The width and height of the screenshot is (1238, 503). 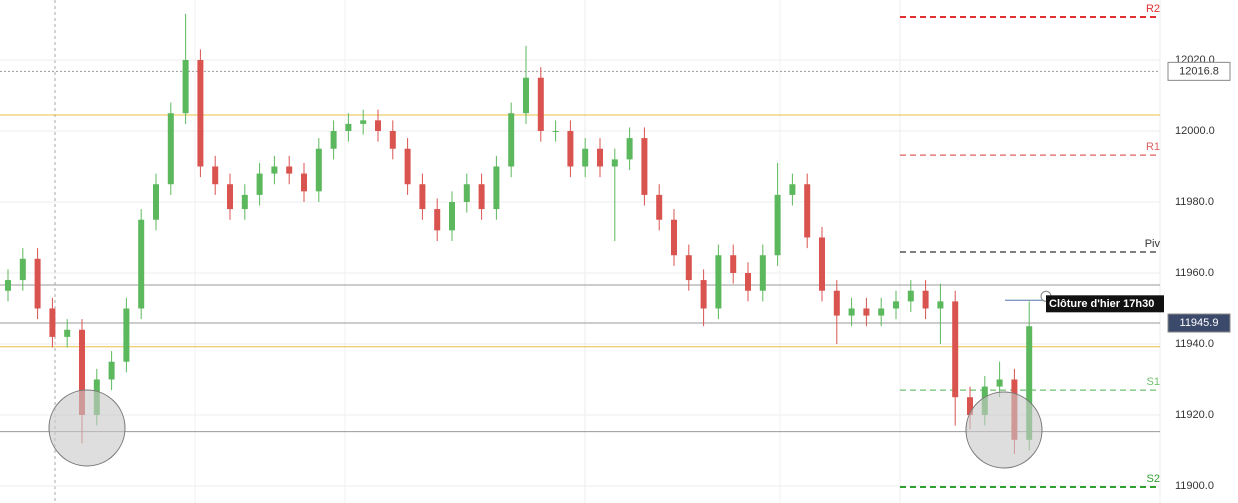 What do you see at coordinates (1194, 273) in the screenshot?
I see `y-tick-label: 11960.0` at bounding box center [1194, 273].